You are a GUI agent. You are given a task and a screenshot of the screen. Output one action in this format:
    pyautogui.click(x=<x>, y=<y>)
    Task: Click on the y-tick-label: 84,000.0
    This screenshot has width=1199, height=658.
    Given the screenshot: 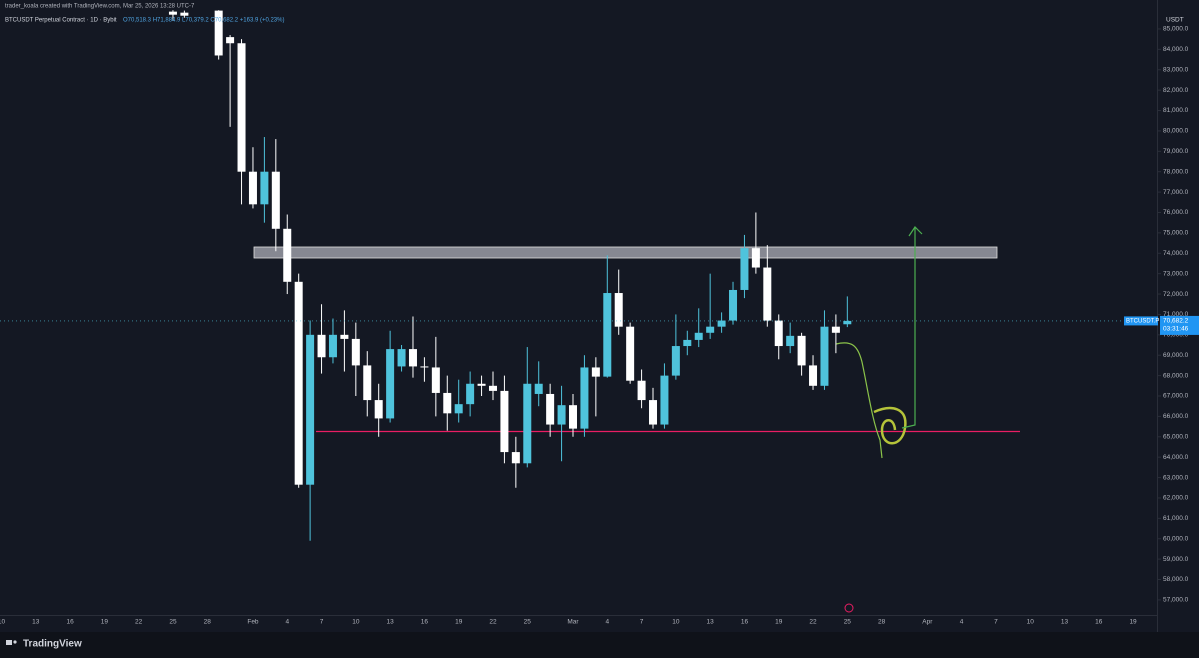 What is the action you would take?
    pyautogui.click(x=1176, y=49)
    